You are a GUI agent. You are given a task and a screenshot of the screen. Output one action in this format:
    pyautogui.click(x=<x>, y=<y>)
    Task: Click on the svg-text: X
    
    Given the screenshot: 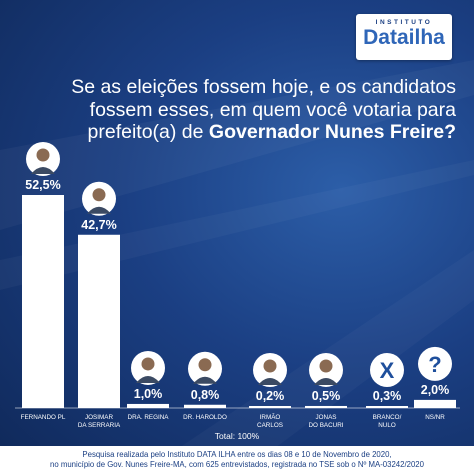 What is the action you would take?
    pyautogui.click(x=387, y=370)
    